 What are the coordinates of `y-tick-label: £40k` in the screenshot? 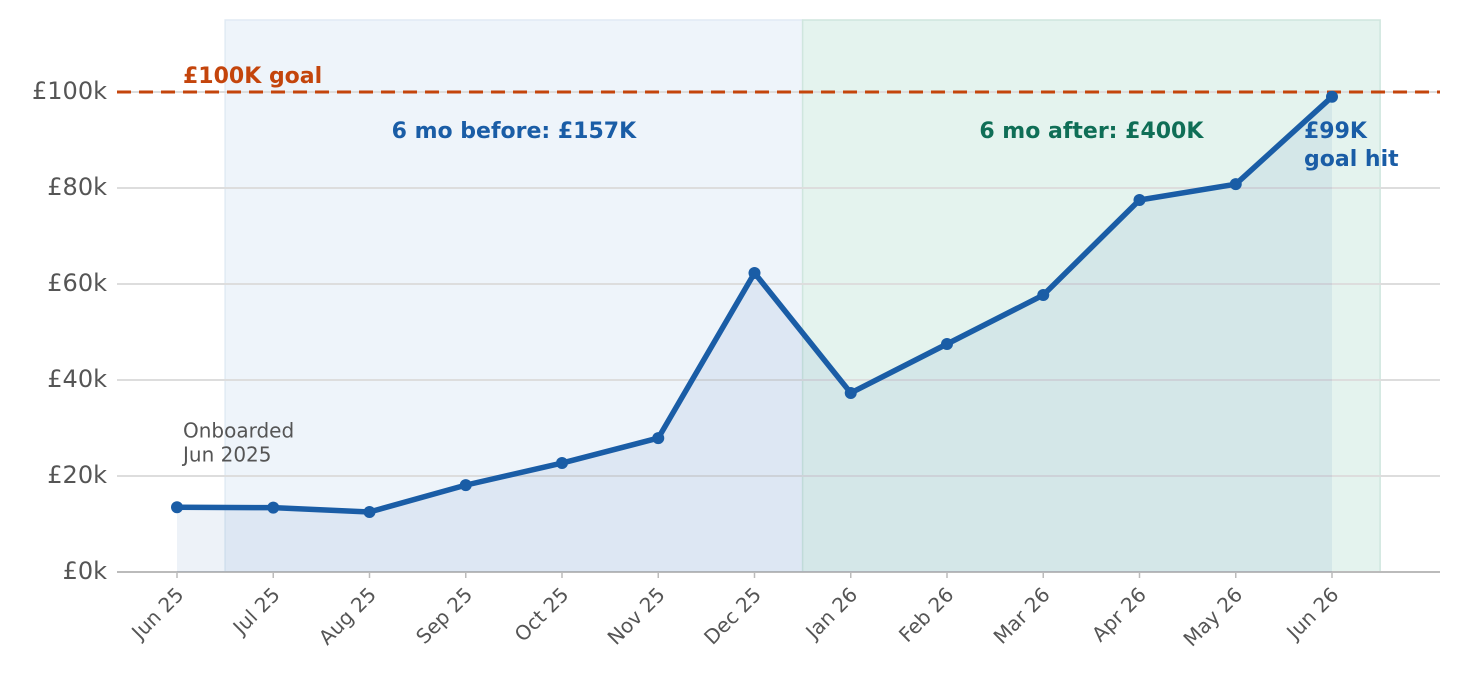 It's located at (77, 379).